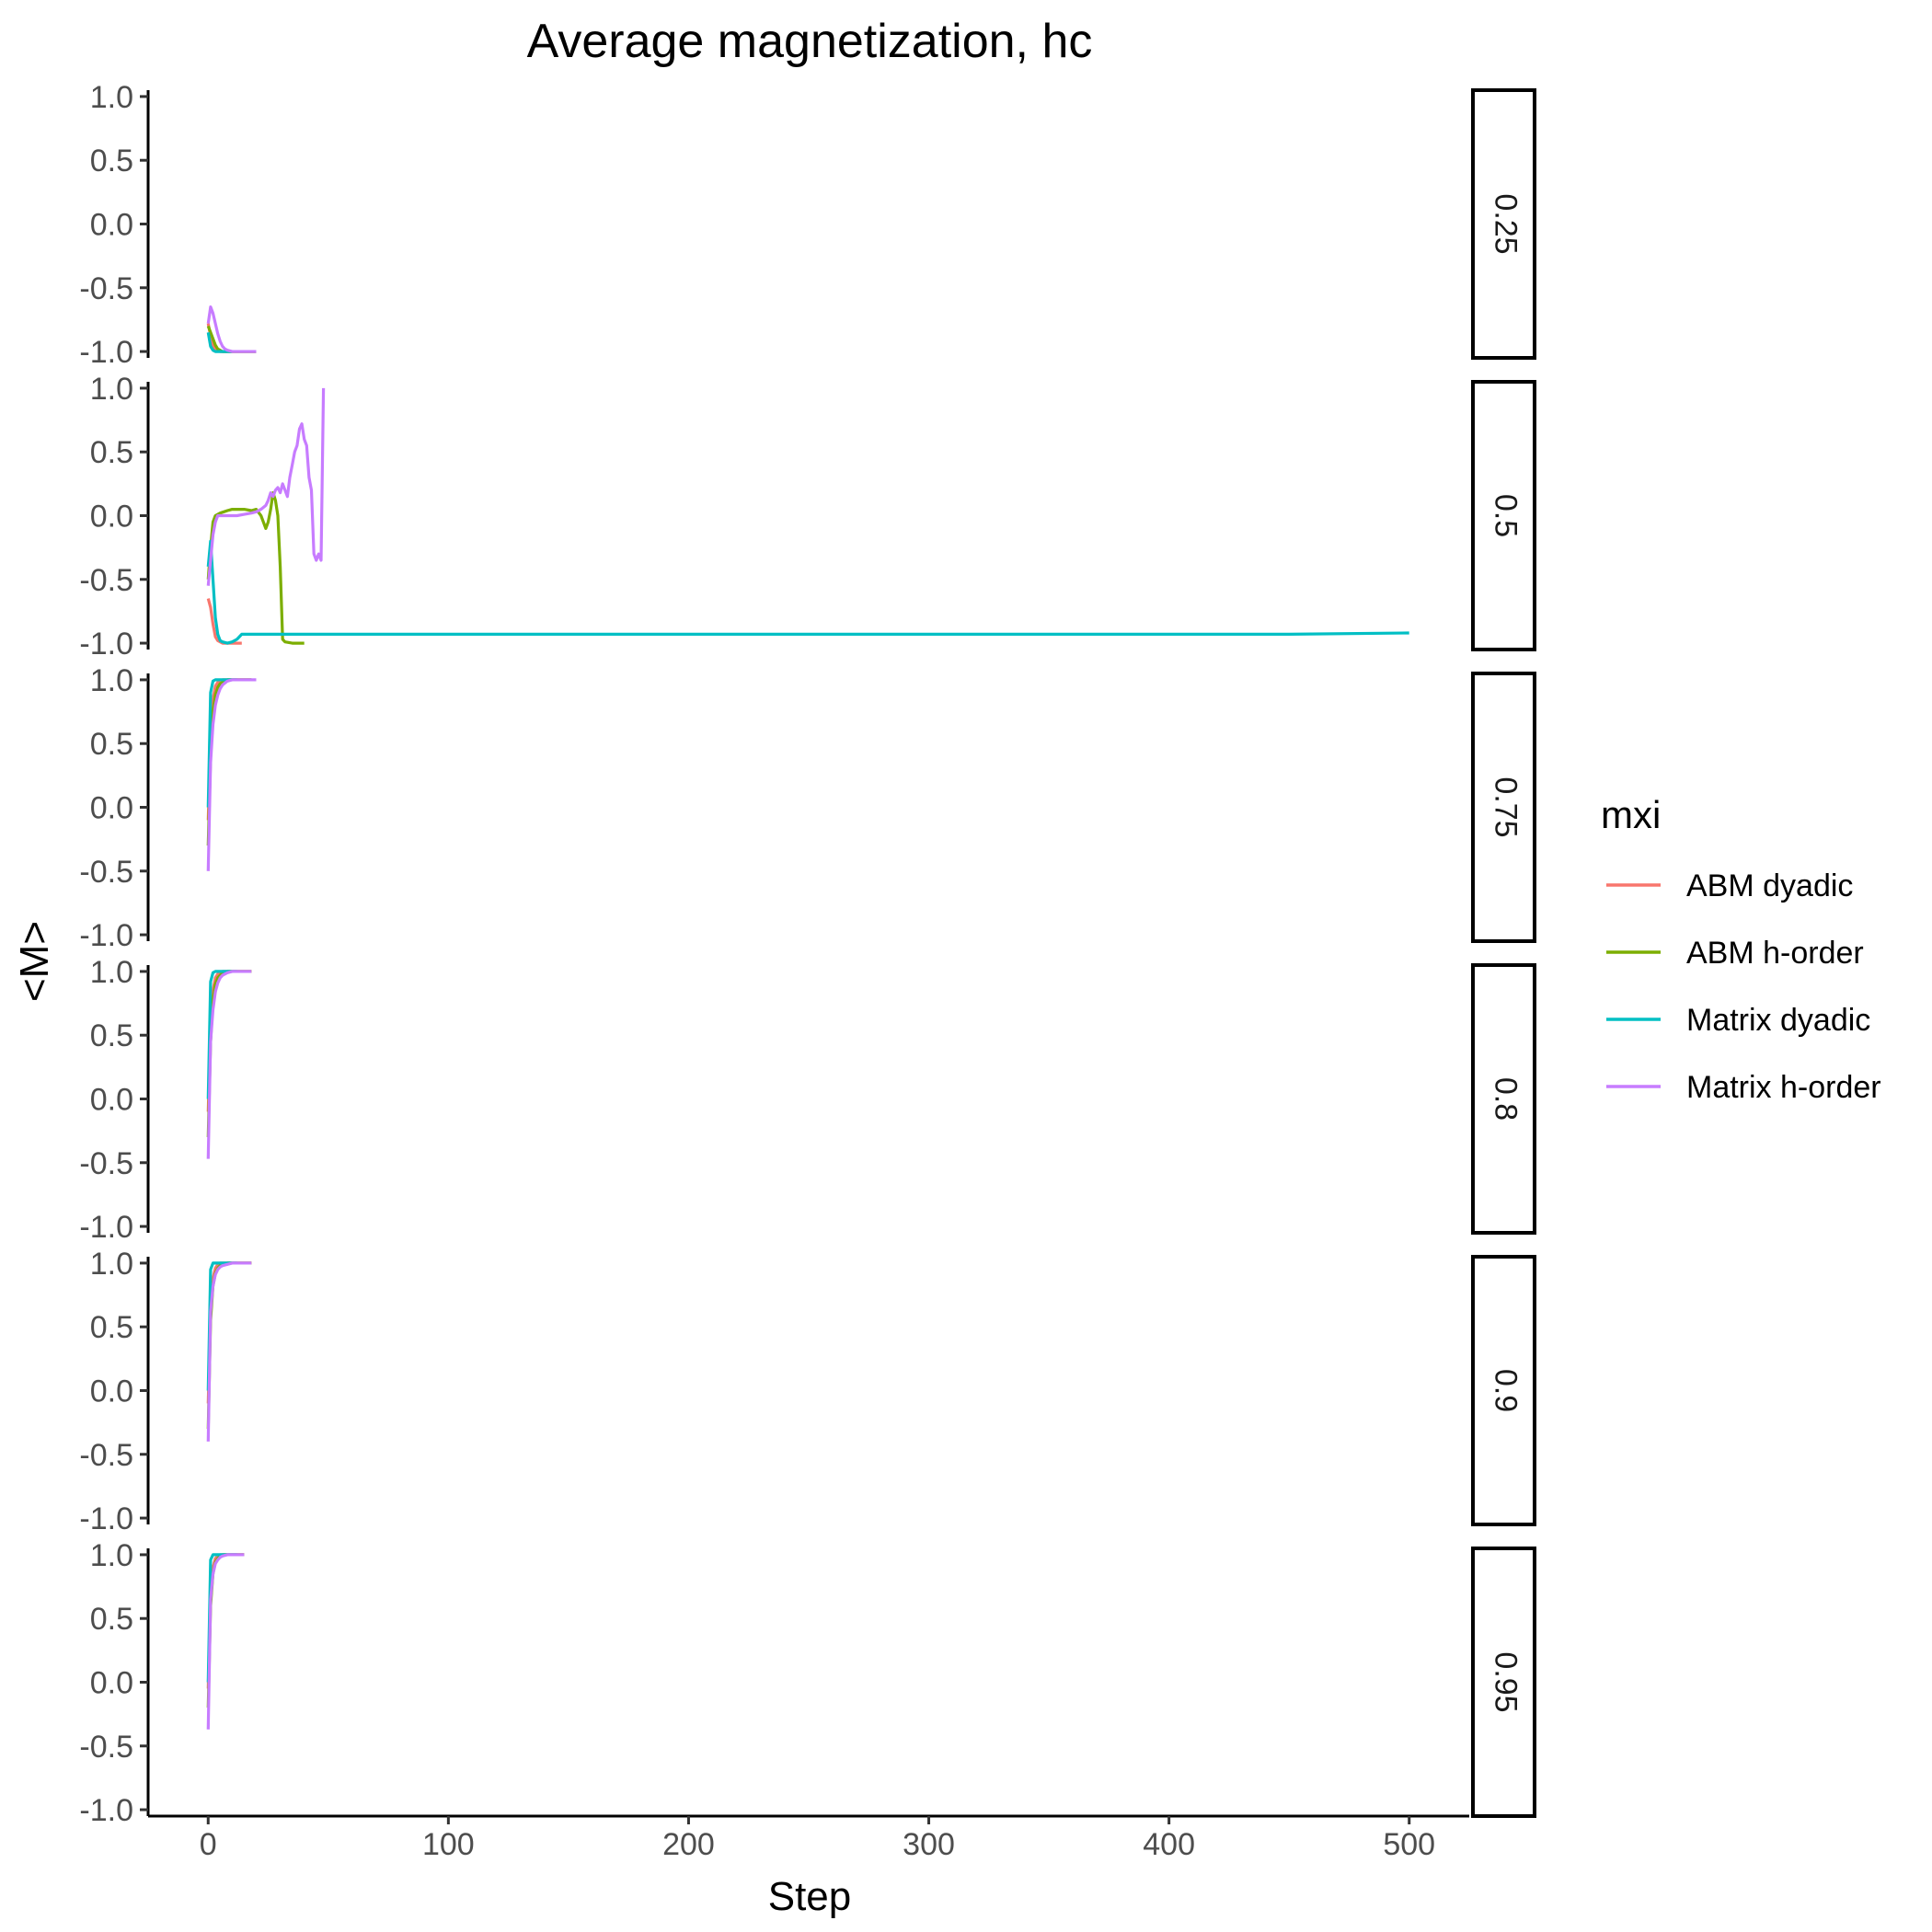  I want to click on chart-title: Average magnetization, hc, so click(810, 41).